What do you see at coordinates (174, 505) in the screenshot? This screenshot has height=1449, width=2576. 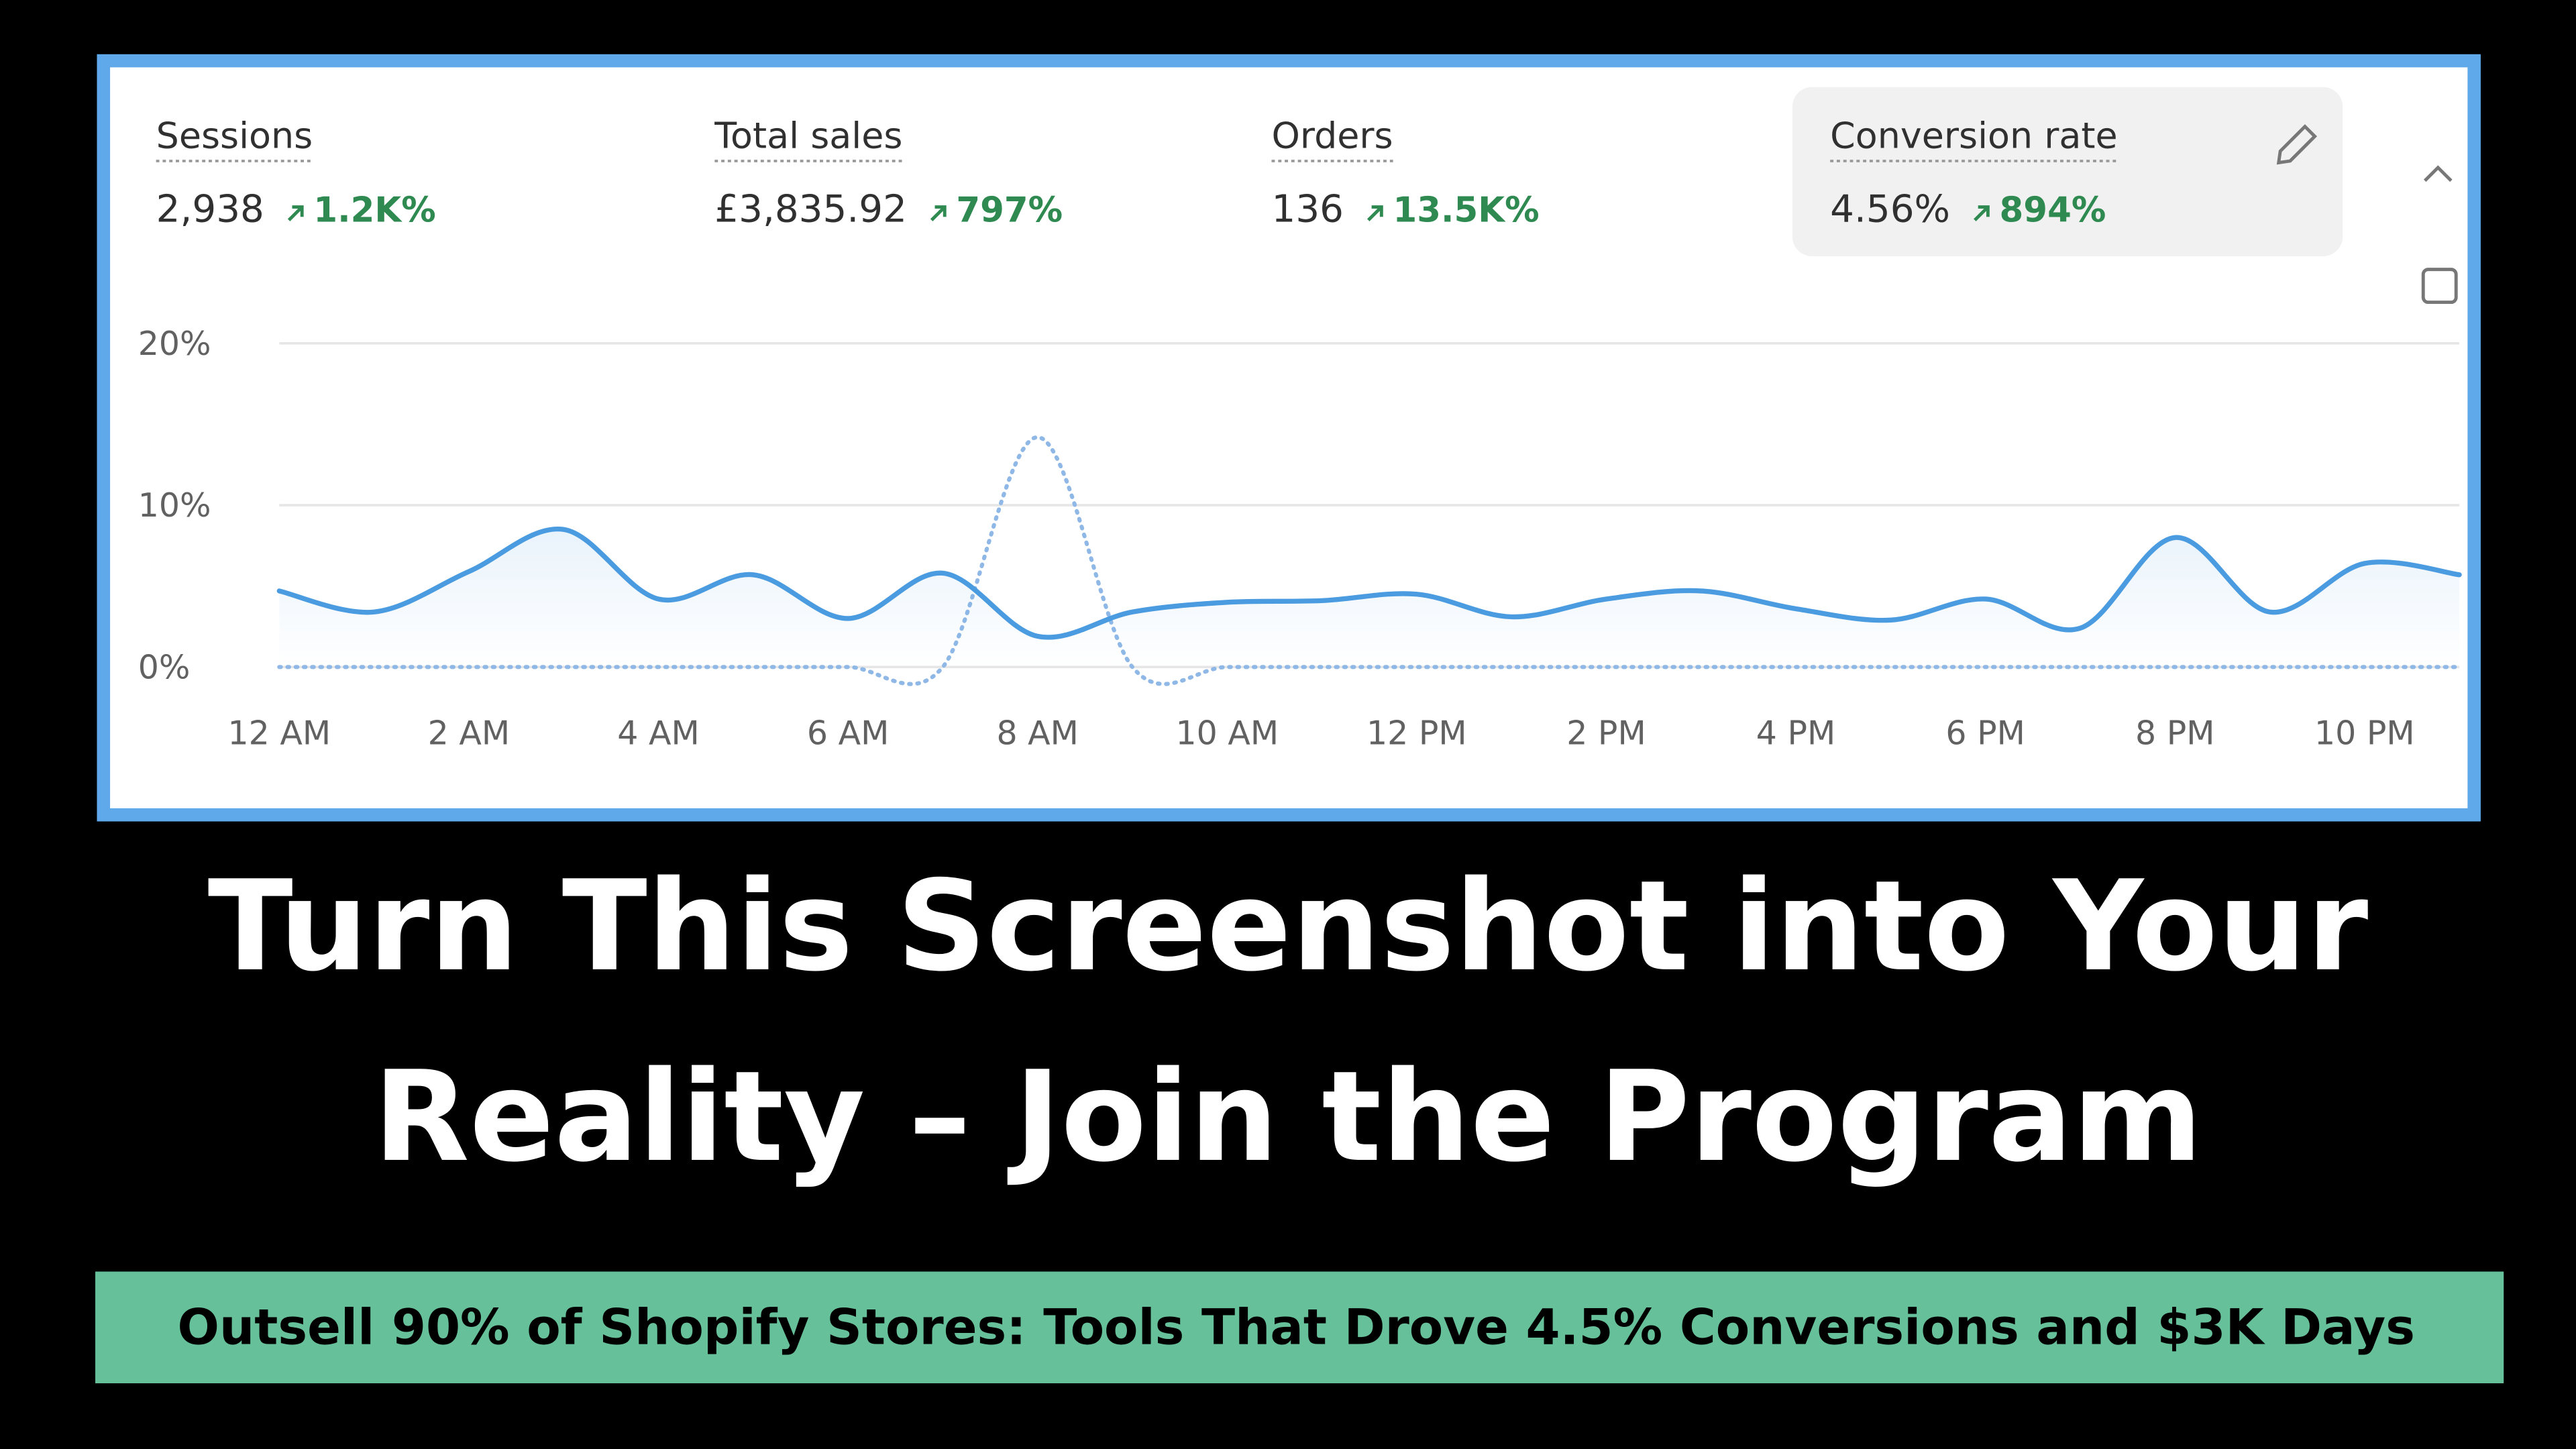 I see `y-tick-label: 10%` at bounding box center [174, 505].